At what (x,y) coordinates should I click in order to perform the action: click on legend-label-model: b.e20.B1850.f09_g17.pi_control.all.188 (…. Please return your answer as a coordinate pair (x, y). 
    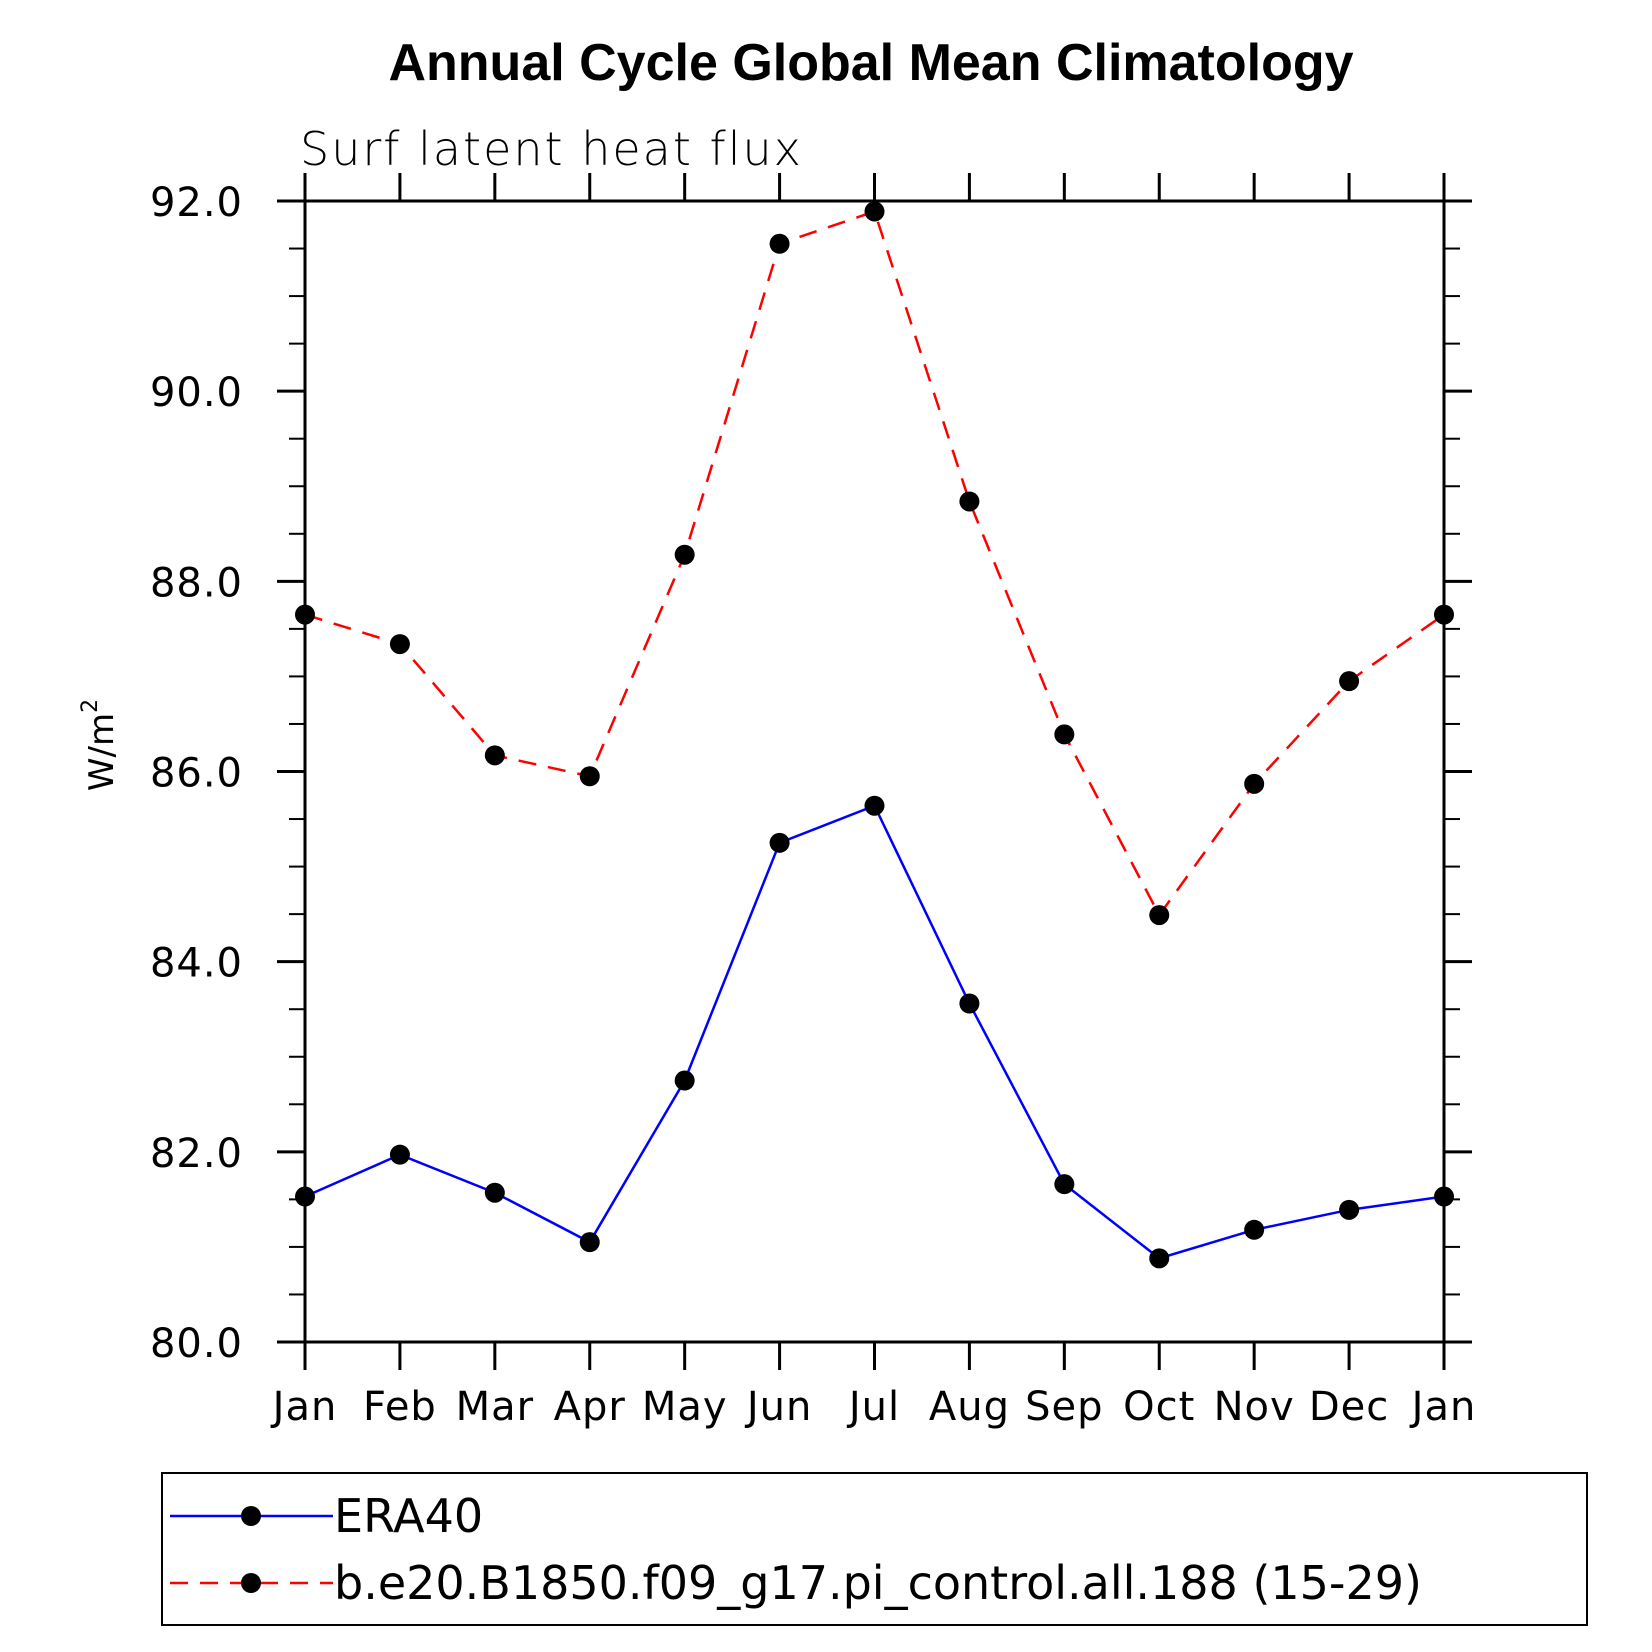
    Looking at the image, I should click on (878, 1583).